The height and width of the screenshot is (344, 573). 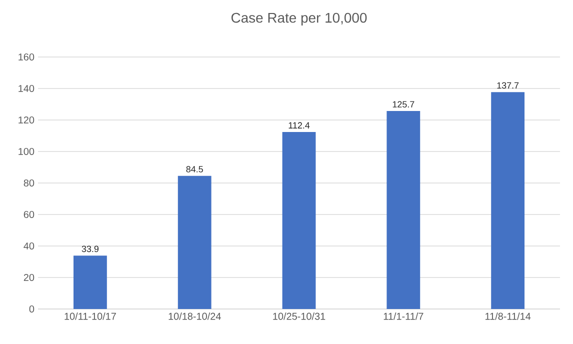 What do you see at coordinates (26, 120) in the screenshot?
I see `y-tick-label: 120` at bounding box center [26, 120].